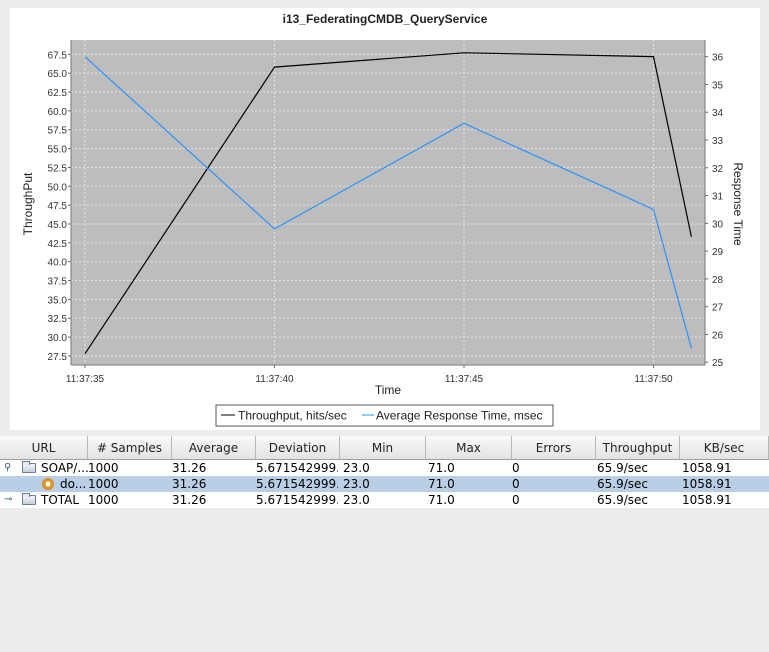 The image size is (769, 652). Describe the element at coordinates (58, 338) in the screenshot. I see `left-tick-label: 30.0` at that location.